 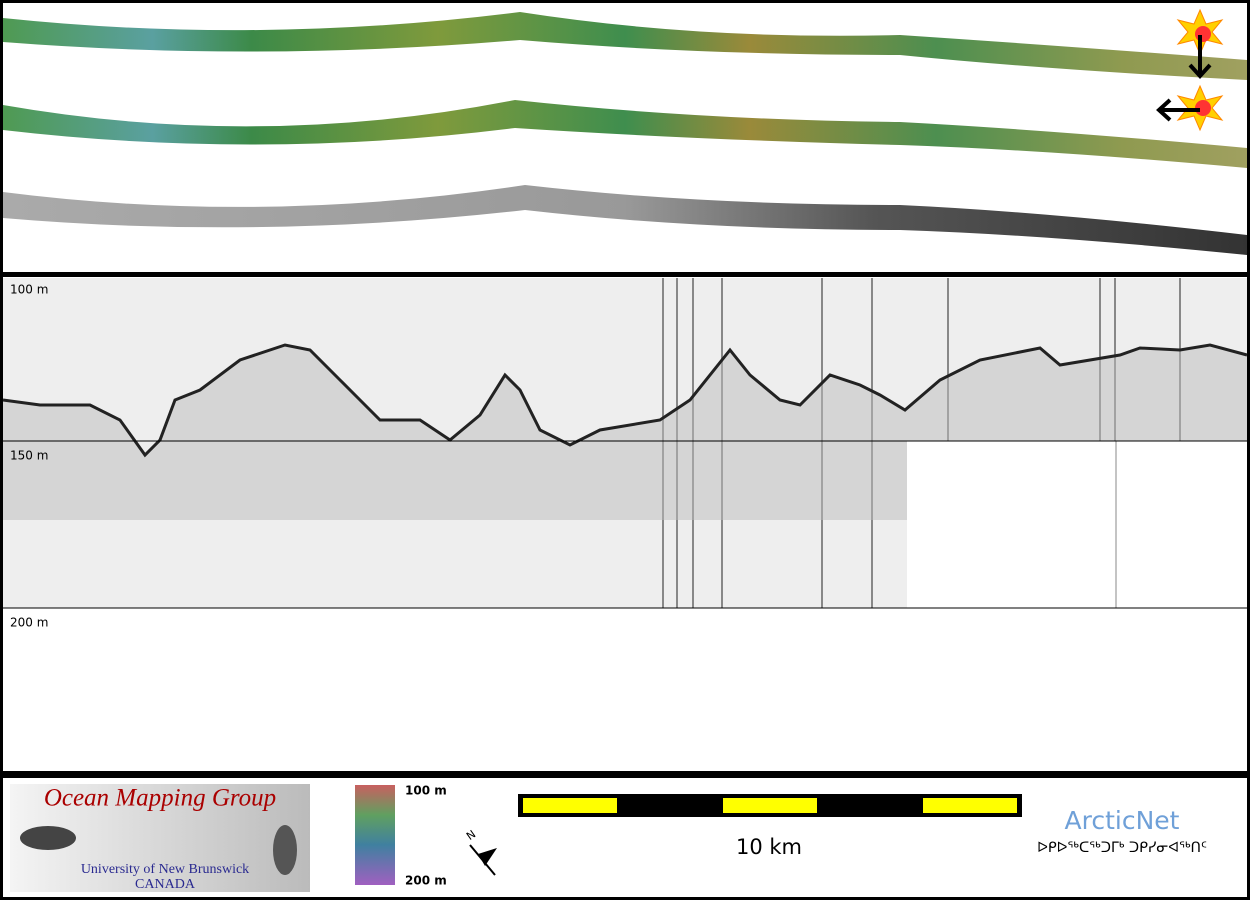 I want to click on color-scale-label: 100 m, so click(x=426, y=791).